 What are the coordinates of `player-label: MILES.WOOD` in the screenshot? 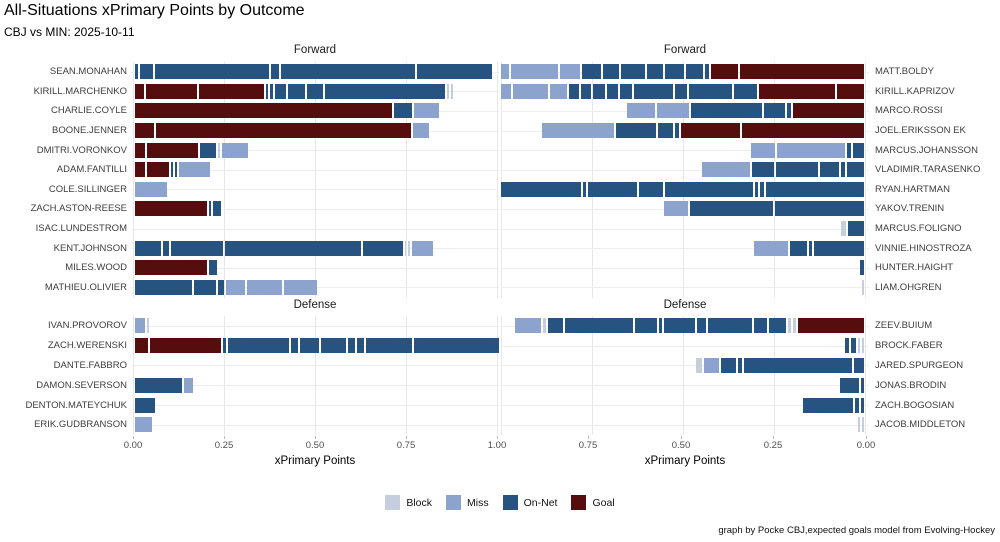 It's located at (96, 268).